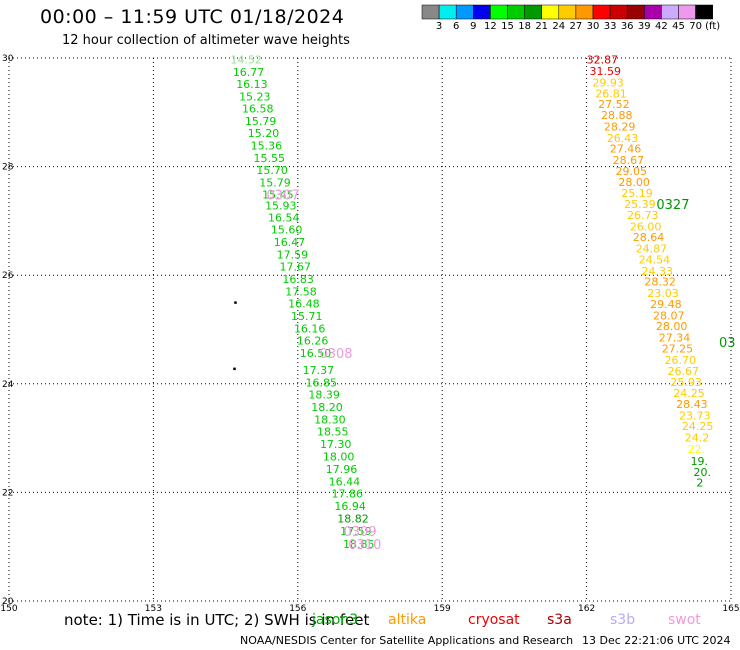  What do you see at coordinates (246, 60) in the screenshot?
I see `swh-label: 14.52` at bounding box center [246, 60].